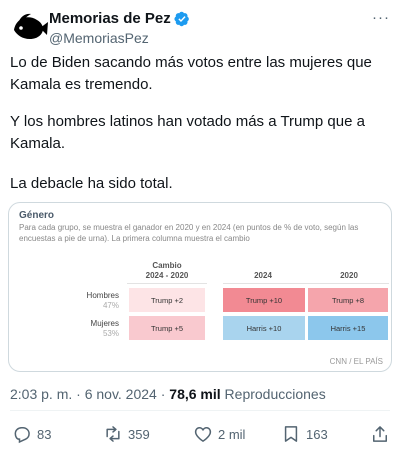 The width and height of the screenshot is (400, 459). I want to click on display-name: Memorias de Pez, so click(110, 18).